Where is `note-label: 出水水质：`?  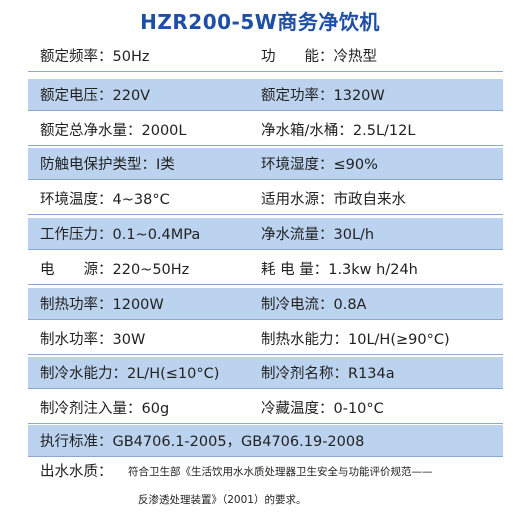
note-label: 出水水质： is located at coordinates (76, 472).